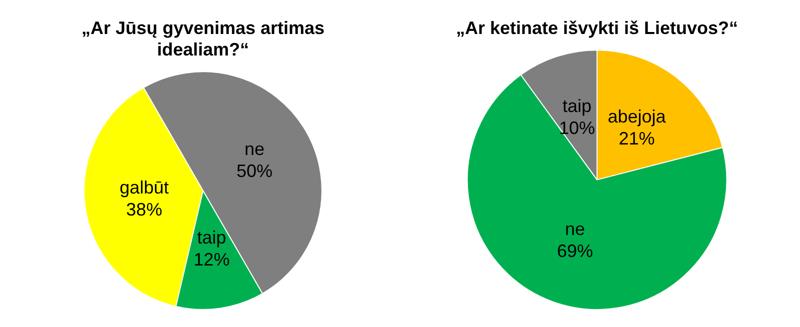 The image size is (800, 327). Describe the element at coordinates (203, 39) in the screenshot. I see `chart-title: „Ar Jūsų gyvenimas artimas idealiam?“` at that location.